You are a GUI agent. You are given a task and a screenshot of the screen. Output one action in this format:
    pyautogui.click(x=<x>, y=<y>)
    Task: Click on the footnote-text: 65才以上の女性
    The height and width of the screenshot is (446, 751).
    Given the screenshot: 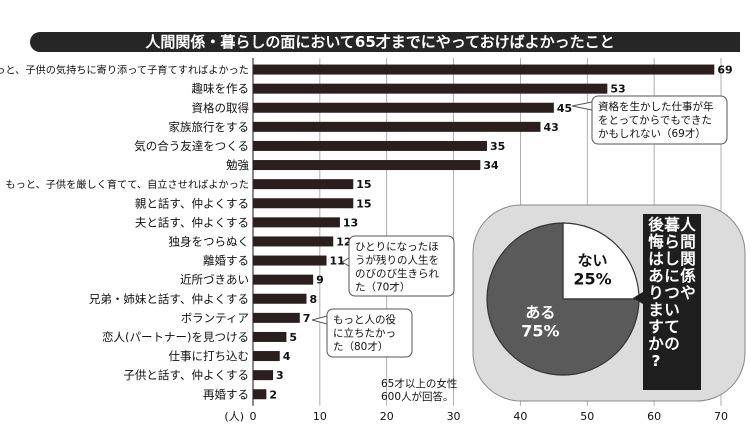 What is the action you would take?
    pyautogui.click(x=419, y=383)
    